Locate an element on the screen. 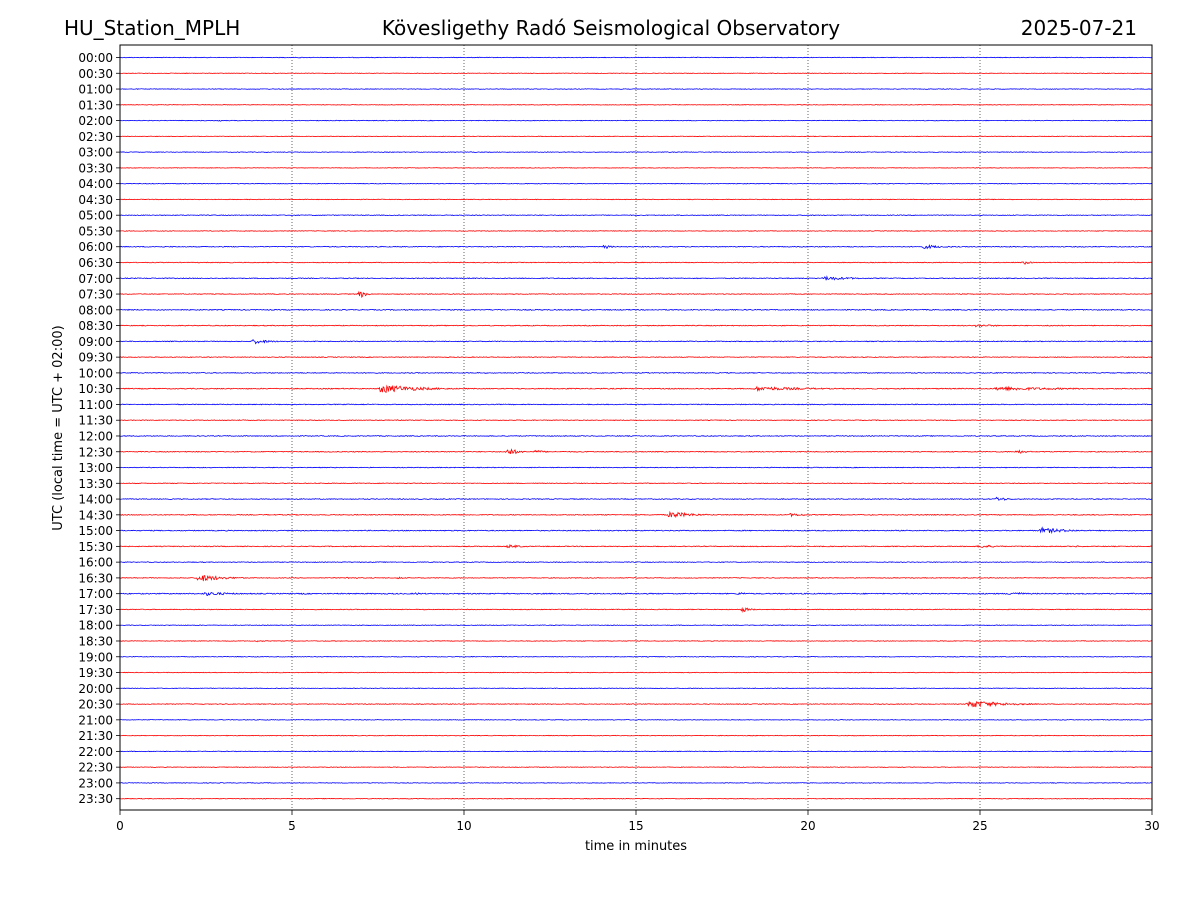 The image size is (1200, 904). x-tick-label: 15 is located at coordinates (635, 826).